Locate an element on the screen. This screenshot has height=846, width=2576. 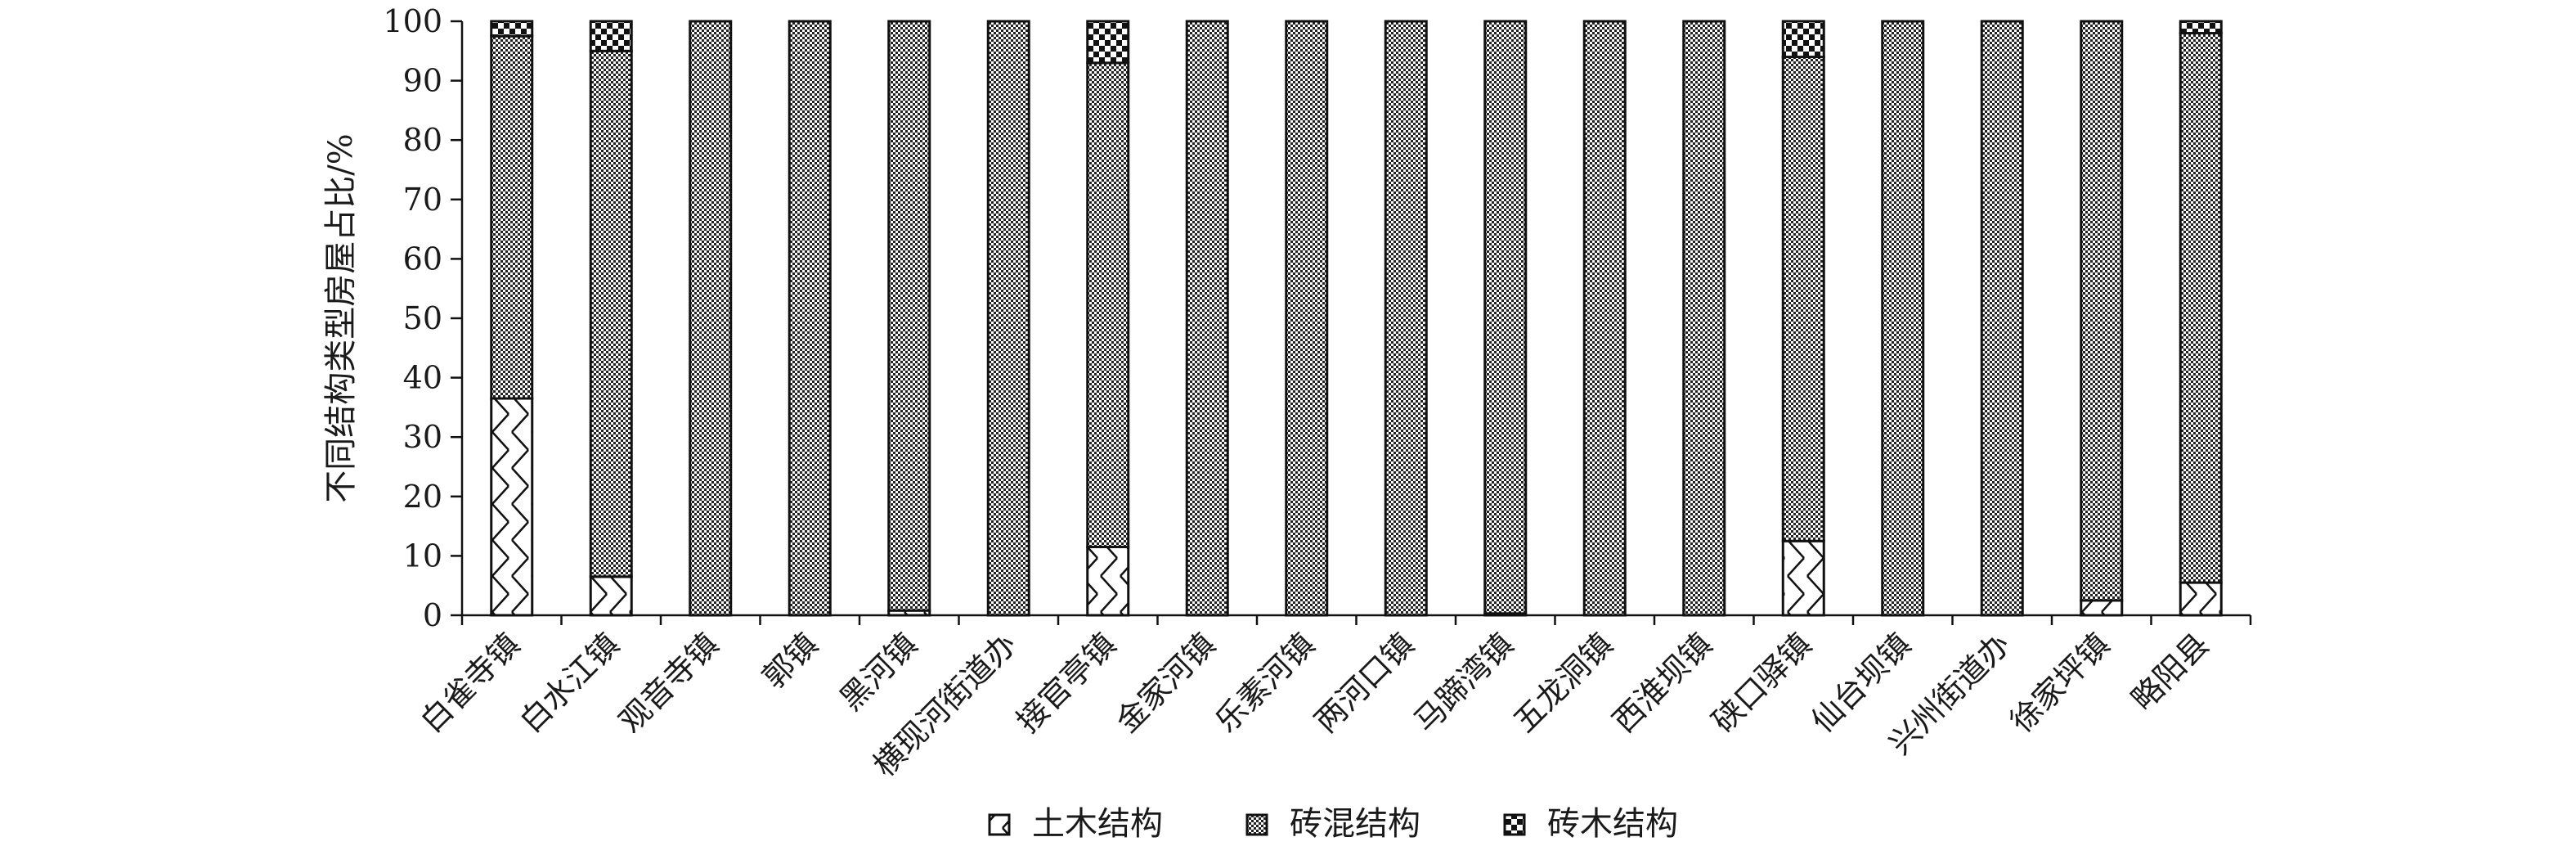
x-tick-label: 黑河镇 is located at coordinates (878, 672).